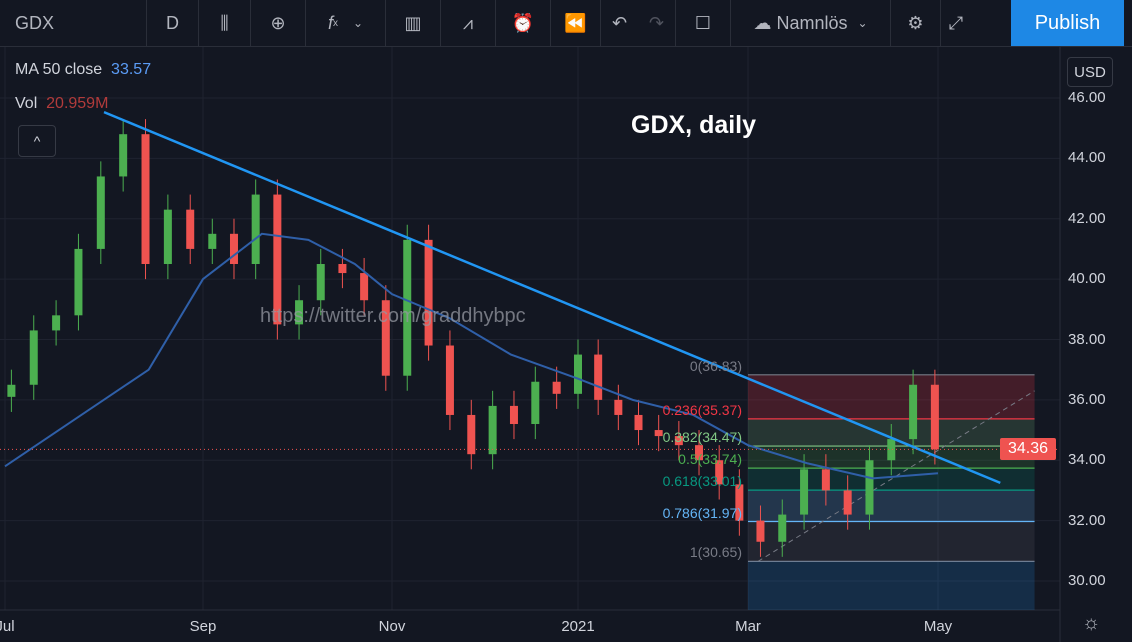 Image resolution: width=1132 pixels, height=642 pixels. Describe the element at coordinates (1067, 23) in the screenshot. I see `publish-button: Publish` at that location.